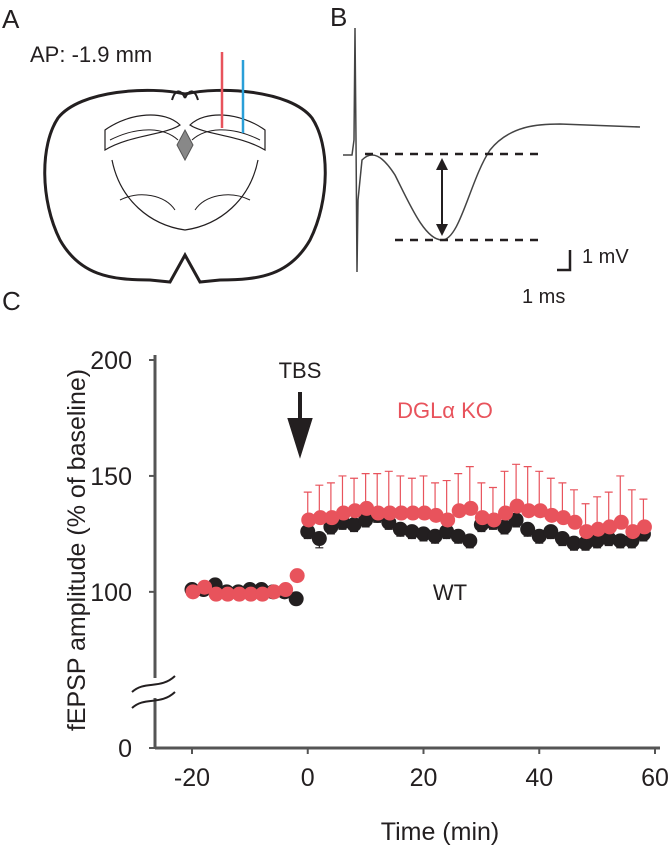 Image resolution: width=671 pixels, height=858 pixels. I want to click on trace, so click(492, 150).